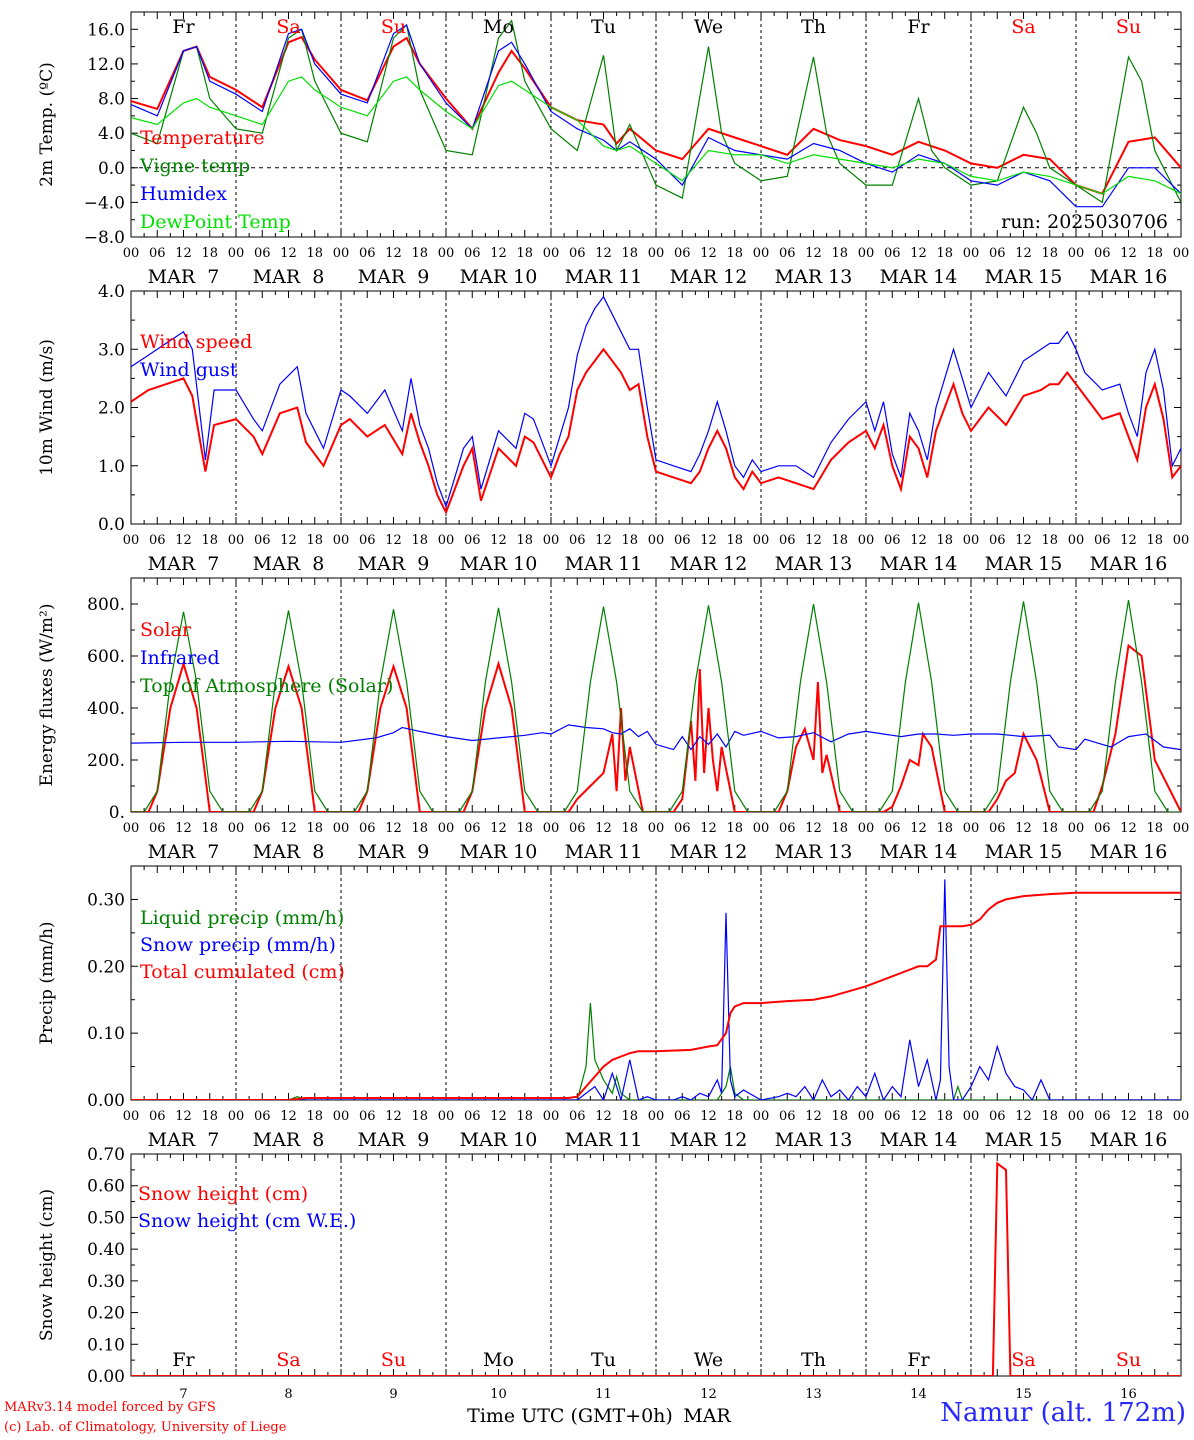 This screenshot has height=1440, width=1194. Describe the element at coordinates (47, 124) in the screenshot. I see `y-axis-label: 2m Temp. (ºC)` at that location.